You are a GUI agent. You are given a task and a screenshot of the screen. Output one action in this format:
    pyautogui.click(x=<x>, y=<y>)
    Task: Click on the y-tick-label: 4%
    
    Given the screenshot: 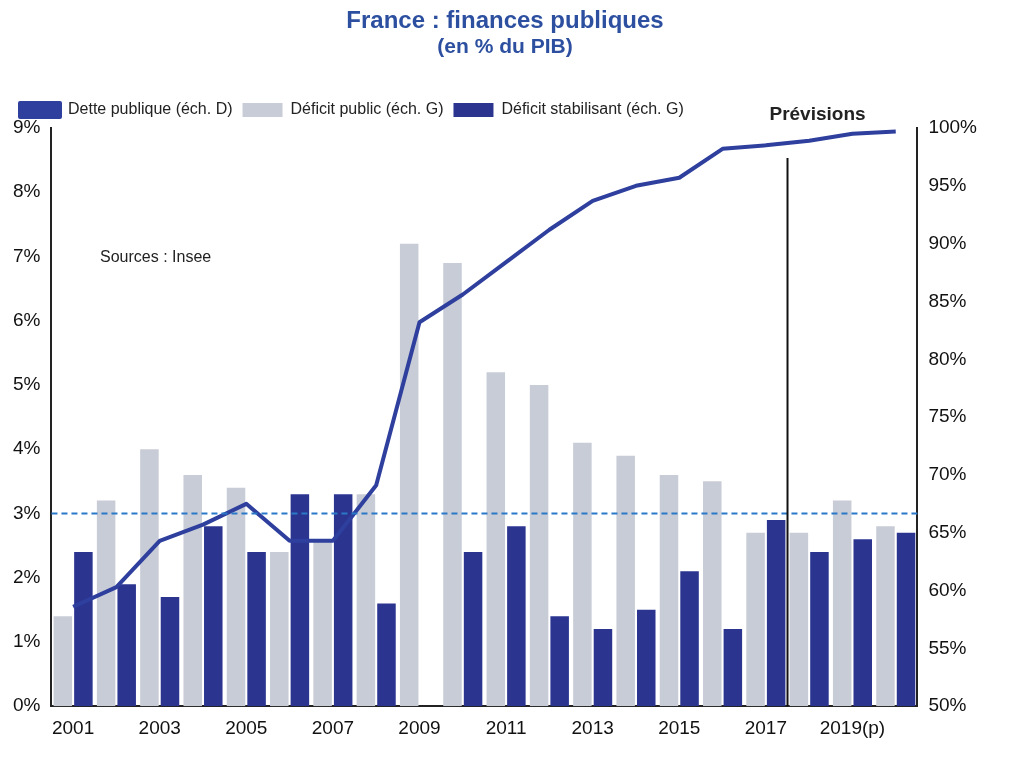 What is the action you would take?
    pyautogui.click(x=26, y=448)
    